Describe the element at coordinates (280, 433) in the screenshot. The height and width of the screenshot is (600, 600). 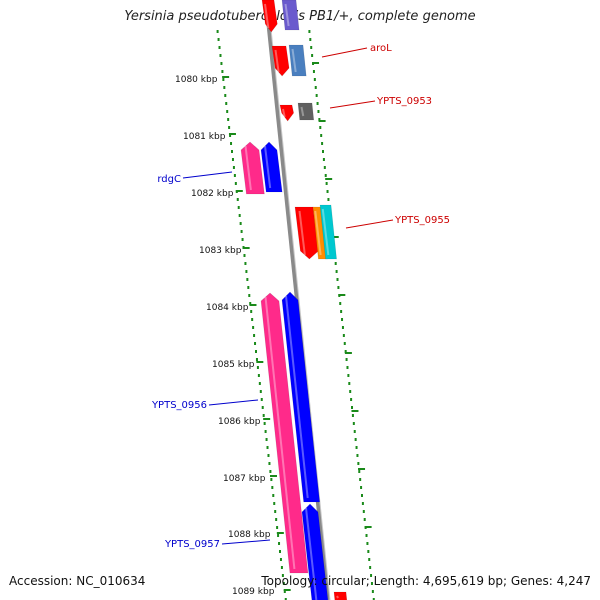
I see `gene-ypts-0956-pink-shine` at that location.